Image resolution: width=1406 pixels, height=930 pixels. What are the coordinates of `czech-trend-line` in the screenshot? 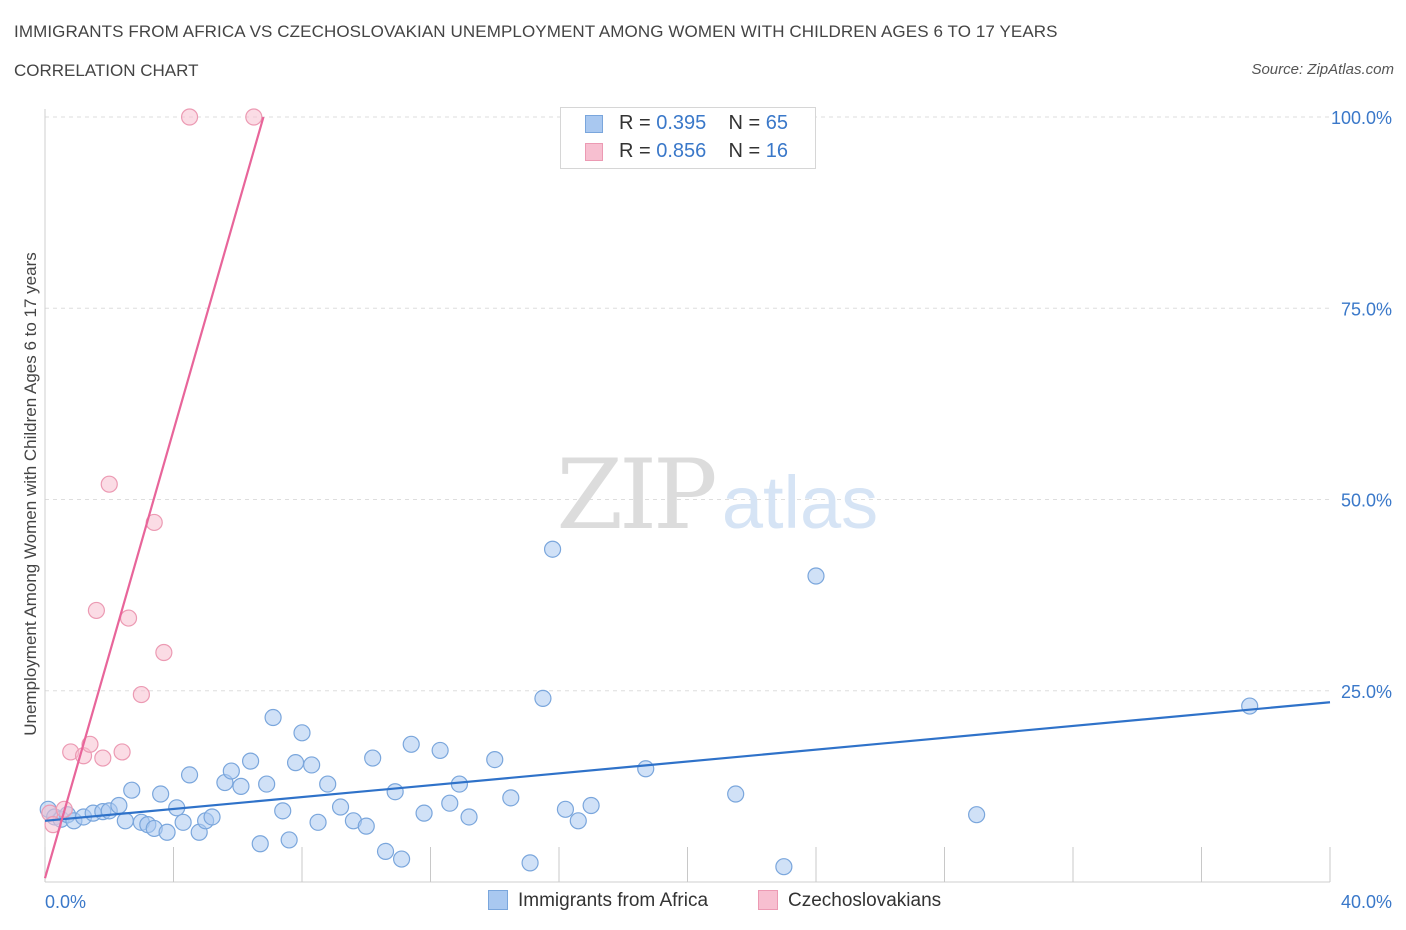 It's located at (154, 497).